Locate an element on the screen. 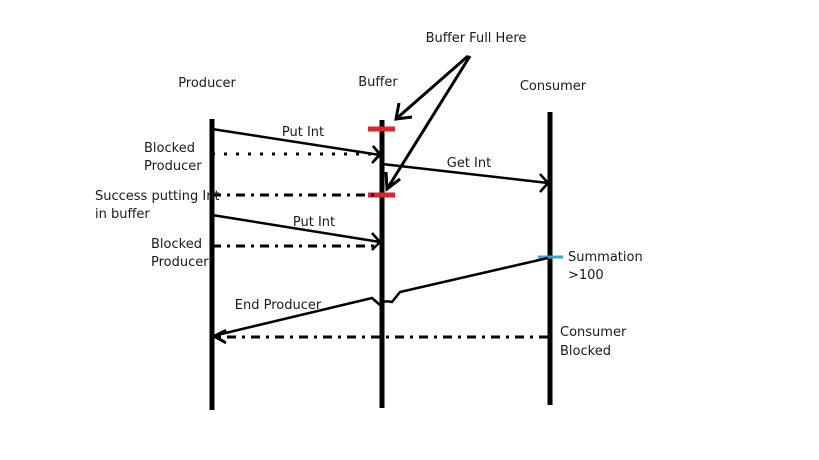  producer-title: Producer is located at coordinates (207, 83).